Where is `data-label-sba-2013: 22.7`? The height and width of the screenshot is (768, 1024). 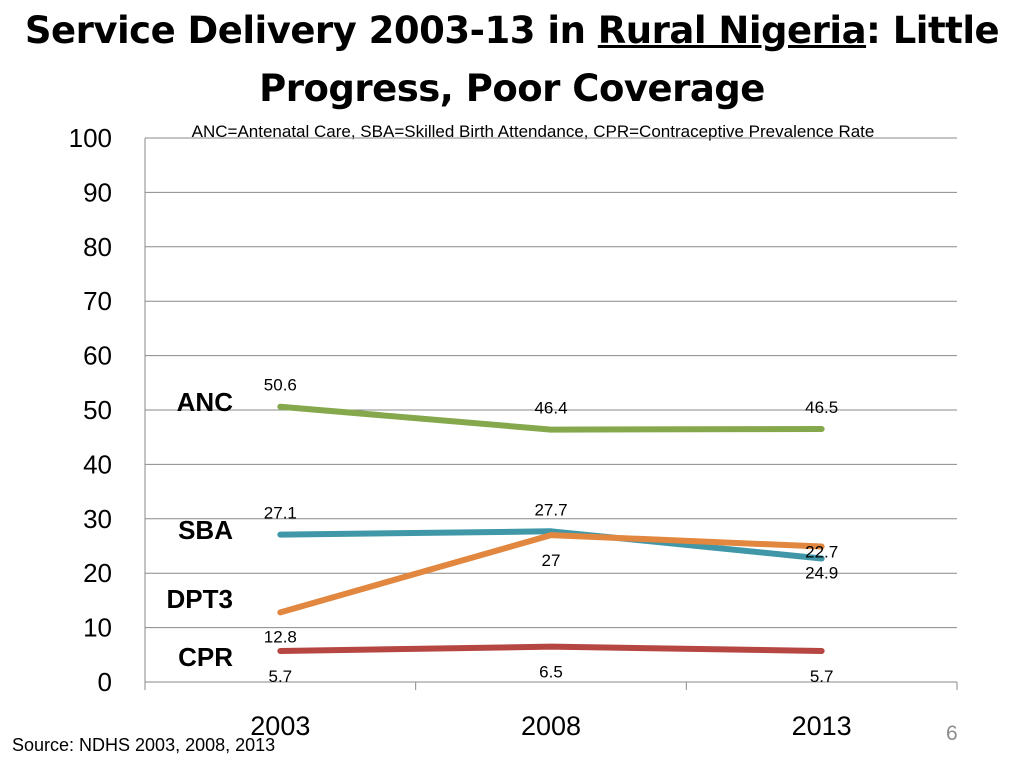 data-label-sba-2013: 22.7 is located at coordinates (821, 552).